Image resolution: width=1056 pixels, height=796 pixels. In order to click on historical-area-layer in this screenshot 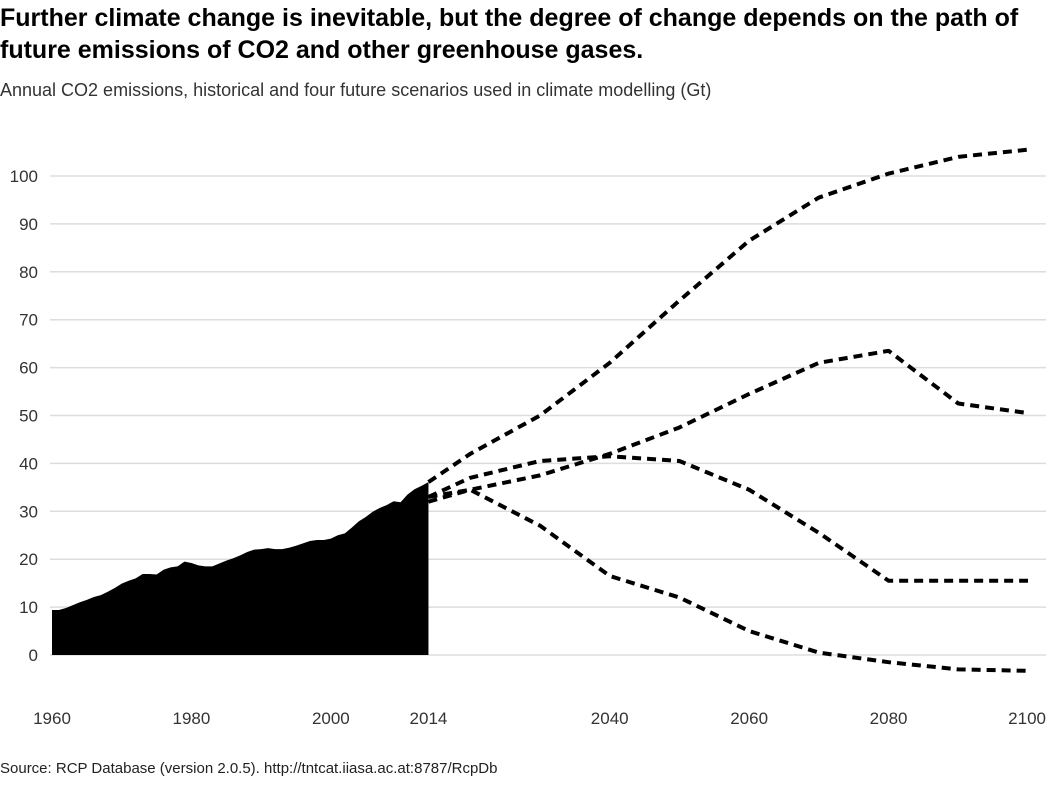, I will do `click(240, 568)`.